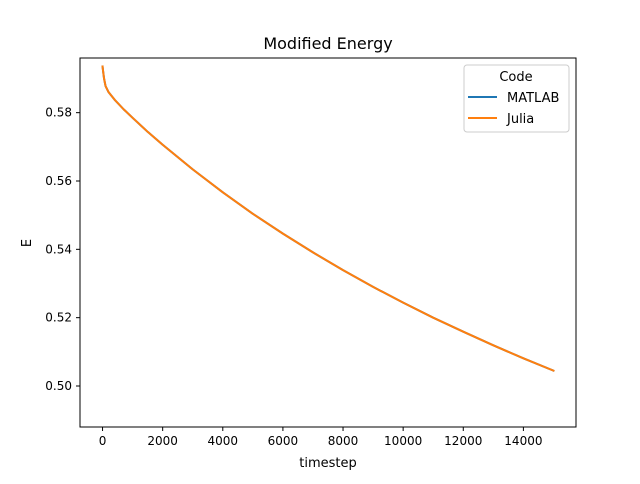 The height and width of the screenshot is (484, 640). What do you see at coordinates (162, 441) in the screenshot?
I see `x-tick-label: 2000` at bounding box center [162, 441].